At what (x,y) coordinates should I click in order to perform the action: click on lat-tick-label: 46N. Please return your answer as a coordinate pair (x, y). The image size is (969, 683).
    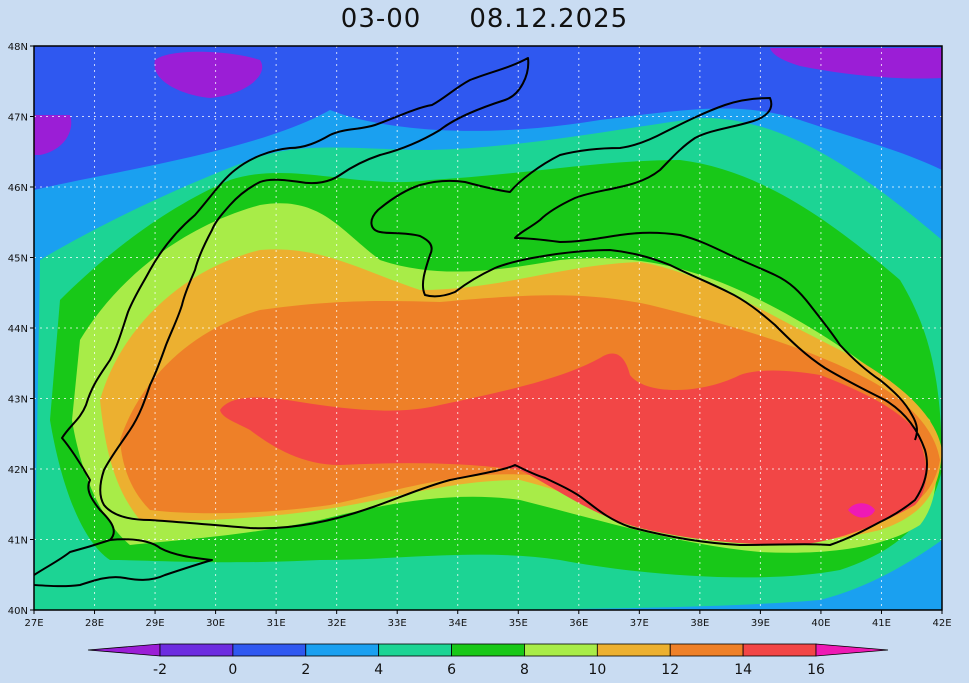
    Looking at the image, I should click on (18, 188).